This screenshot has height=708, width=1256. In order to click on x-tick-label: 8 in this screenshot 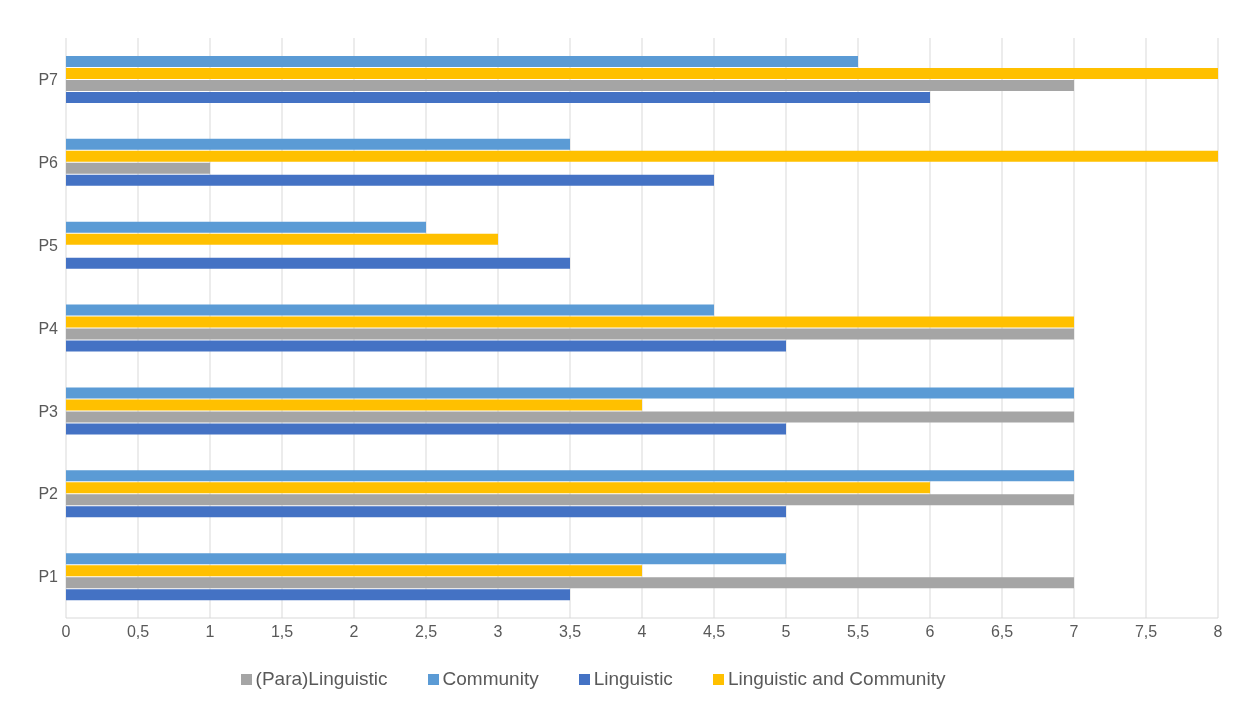, I will do `click(1218, 632)`.